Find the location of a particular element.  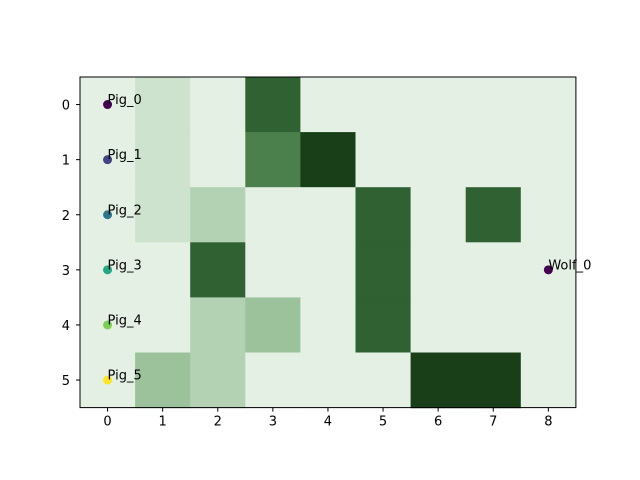

x-tick-label: 8 is located at coordinates (548, 422).